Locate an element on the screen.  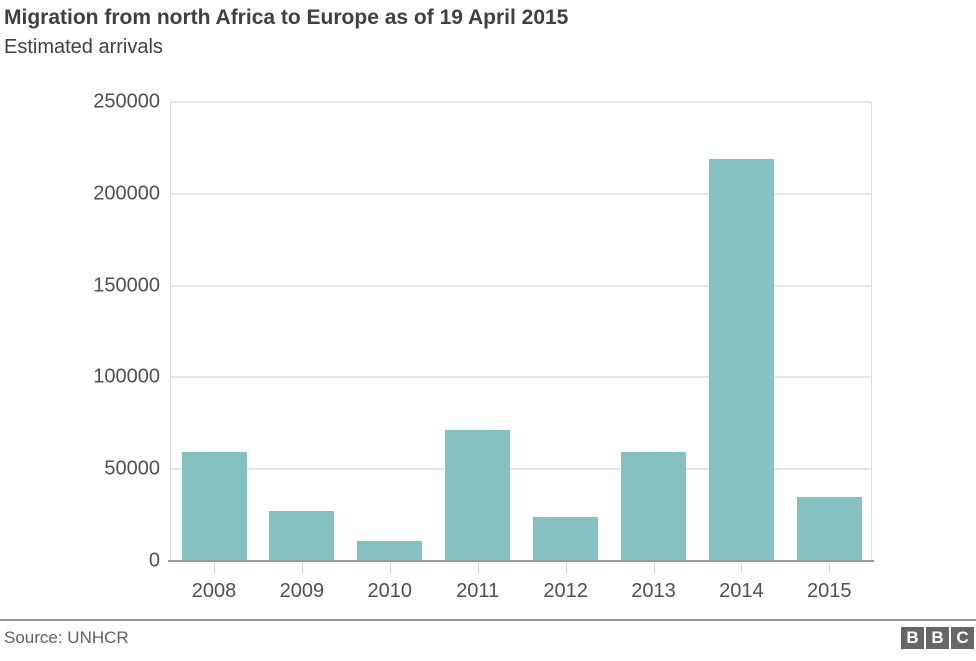
bar-2013 is located at coordinates (653, 506).